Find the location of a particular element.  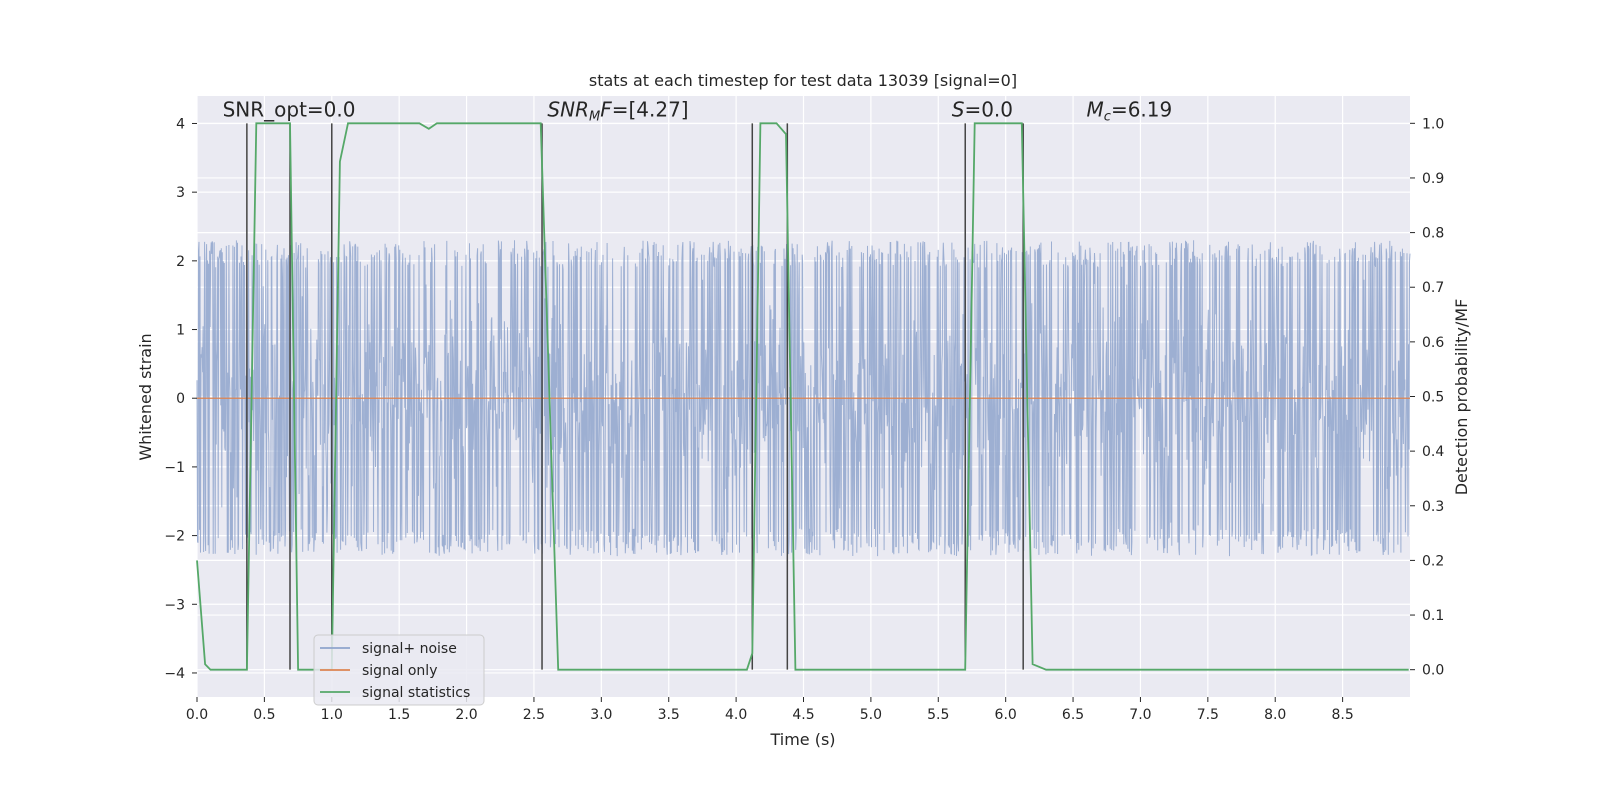

y-right-tick-label: 0.9 is located at coordinates (1433, 179).